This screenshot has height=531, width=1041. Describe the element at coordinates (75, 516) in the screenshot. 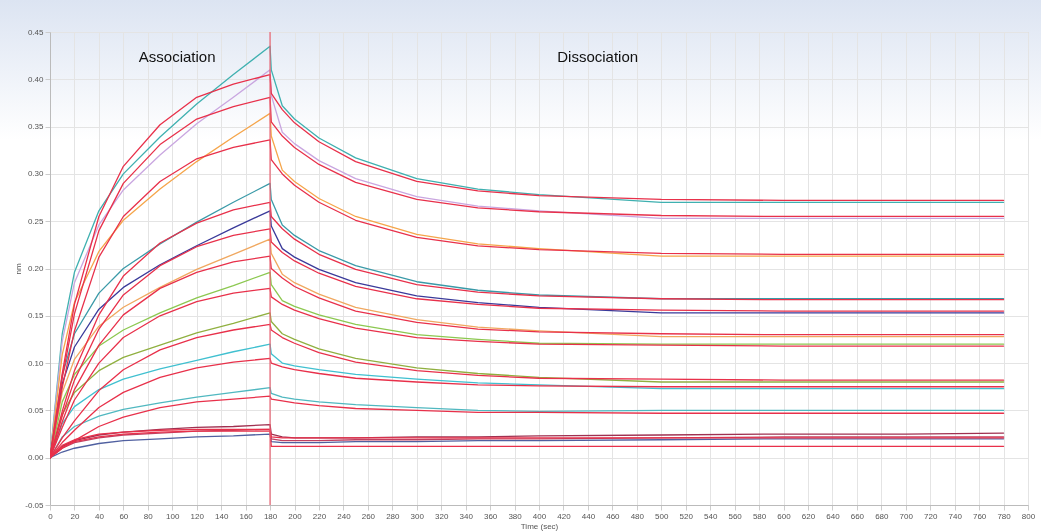

I see `x-tick-label: 20` at that location.